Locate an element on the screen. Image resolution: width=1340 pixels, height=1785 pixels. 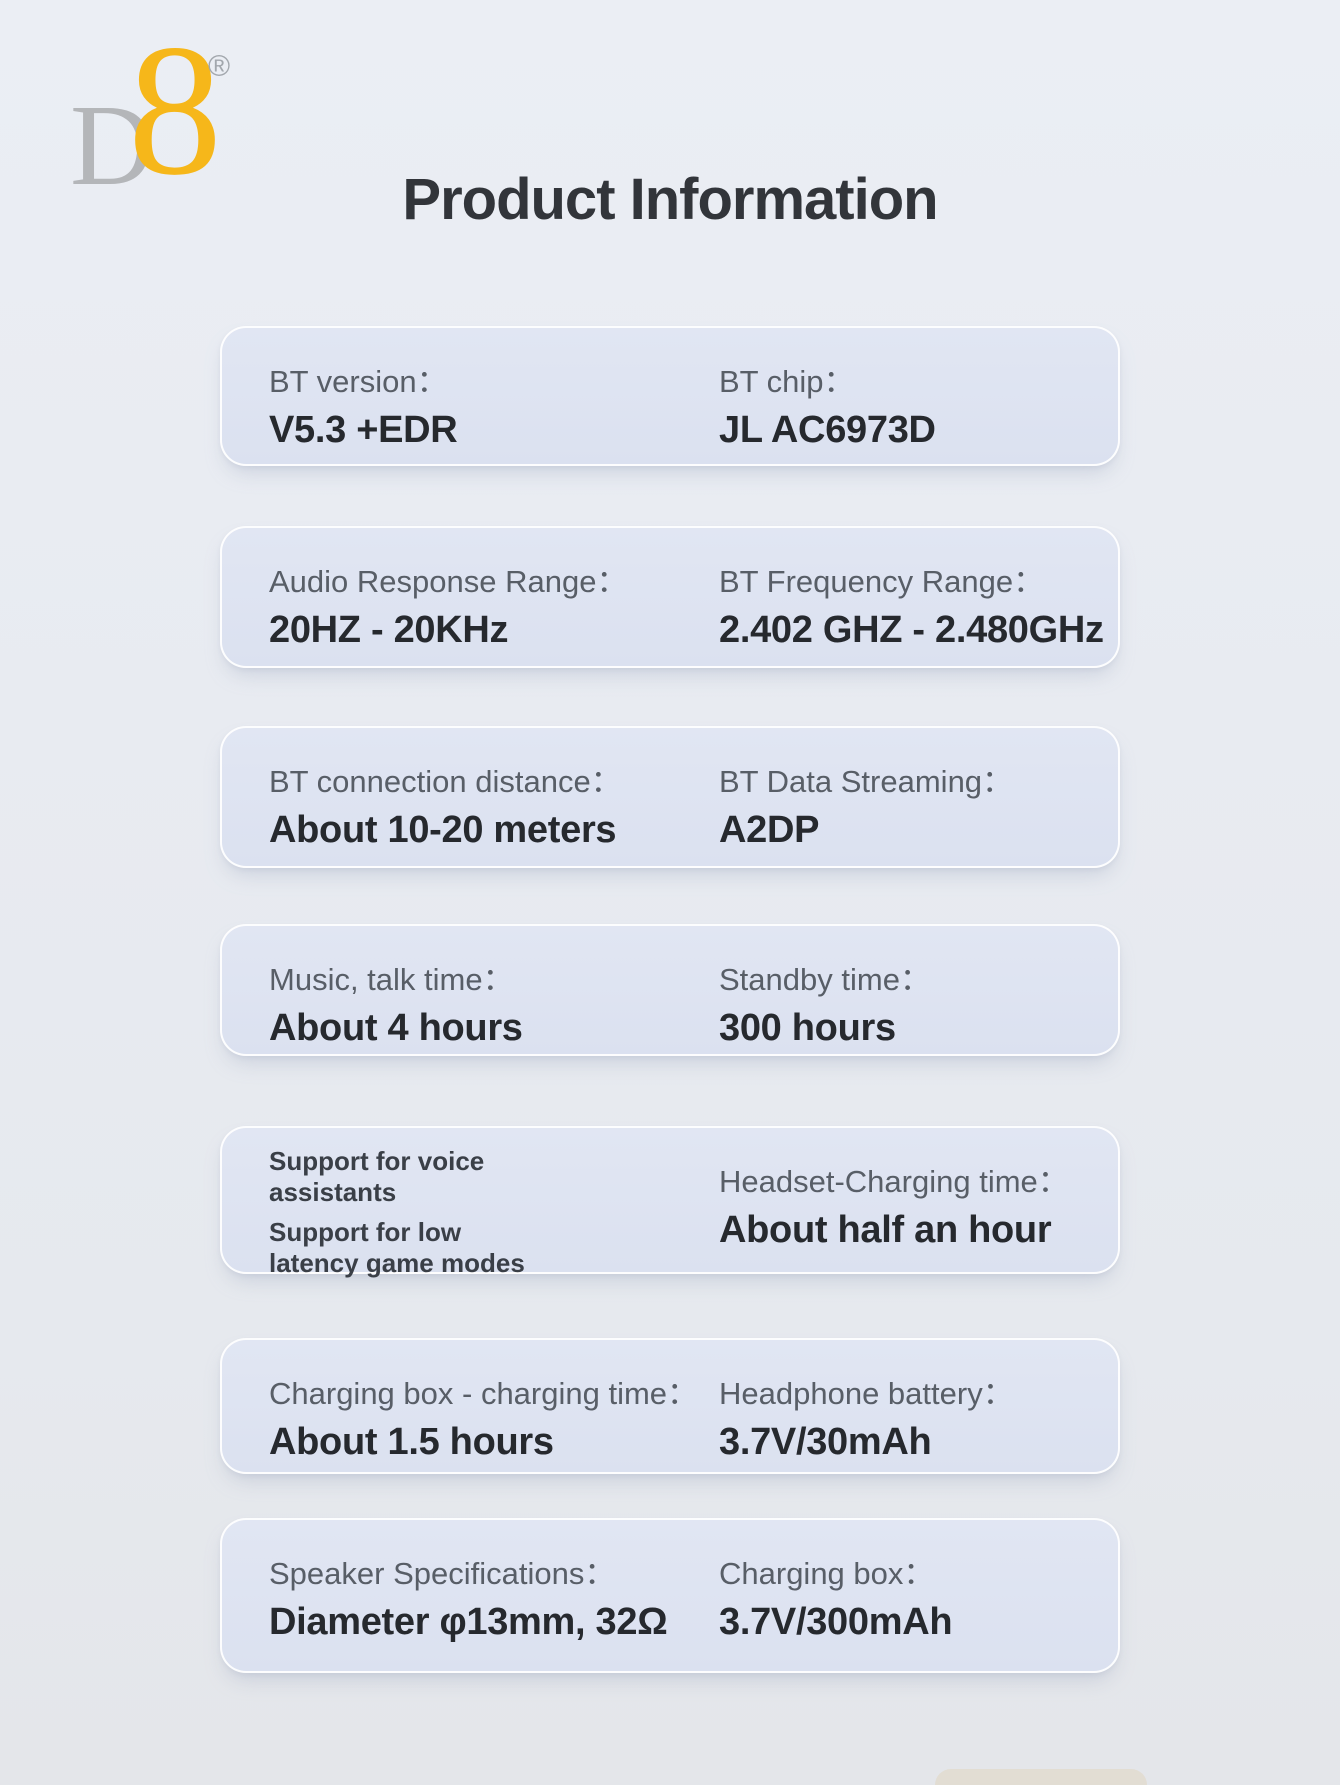
spec-label: BT chip： is located at coordinates (787, 381).